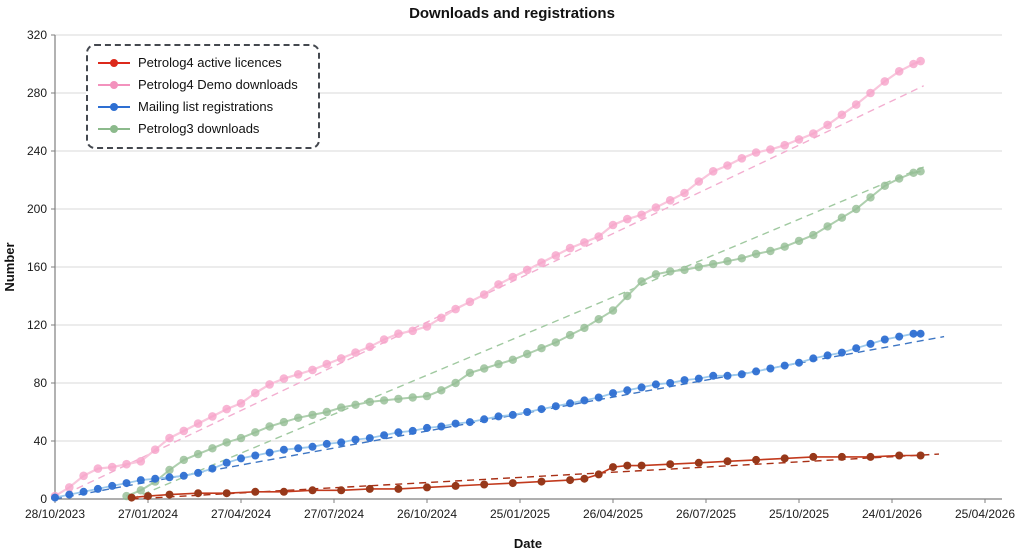 The image size is (1024, 555). I want to click on x-tick-label: 28/10/2023, so click(55, 514).